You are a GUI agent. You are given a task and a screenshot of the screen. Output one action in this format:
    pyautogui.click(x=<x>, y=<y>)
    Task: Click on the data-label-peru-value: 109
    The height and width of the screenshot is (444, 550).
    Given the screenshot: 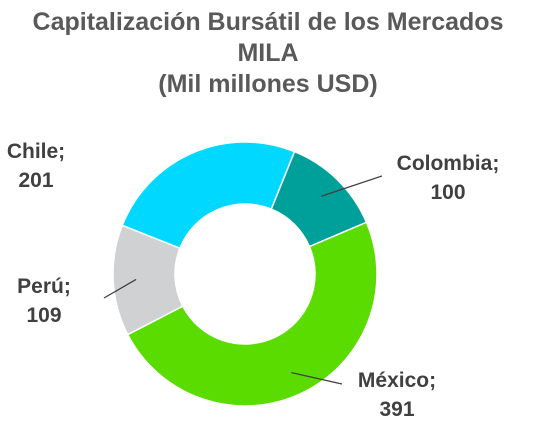 What is the action you would take?
    pyautogui.click(x=43, y=315)
    